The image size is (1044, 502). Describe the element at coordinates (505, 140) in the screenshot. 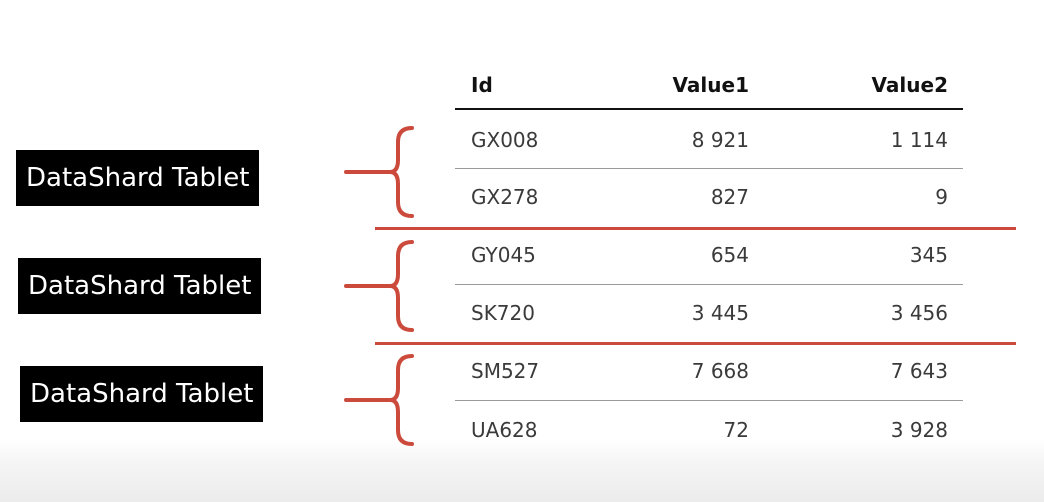

I see `row-id-cell: GX008` at that location.